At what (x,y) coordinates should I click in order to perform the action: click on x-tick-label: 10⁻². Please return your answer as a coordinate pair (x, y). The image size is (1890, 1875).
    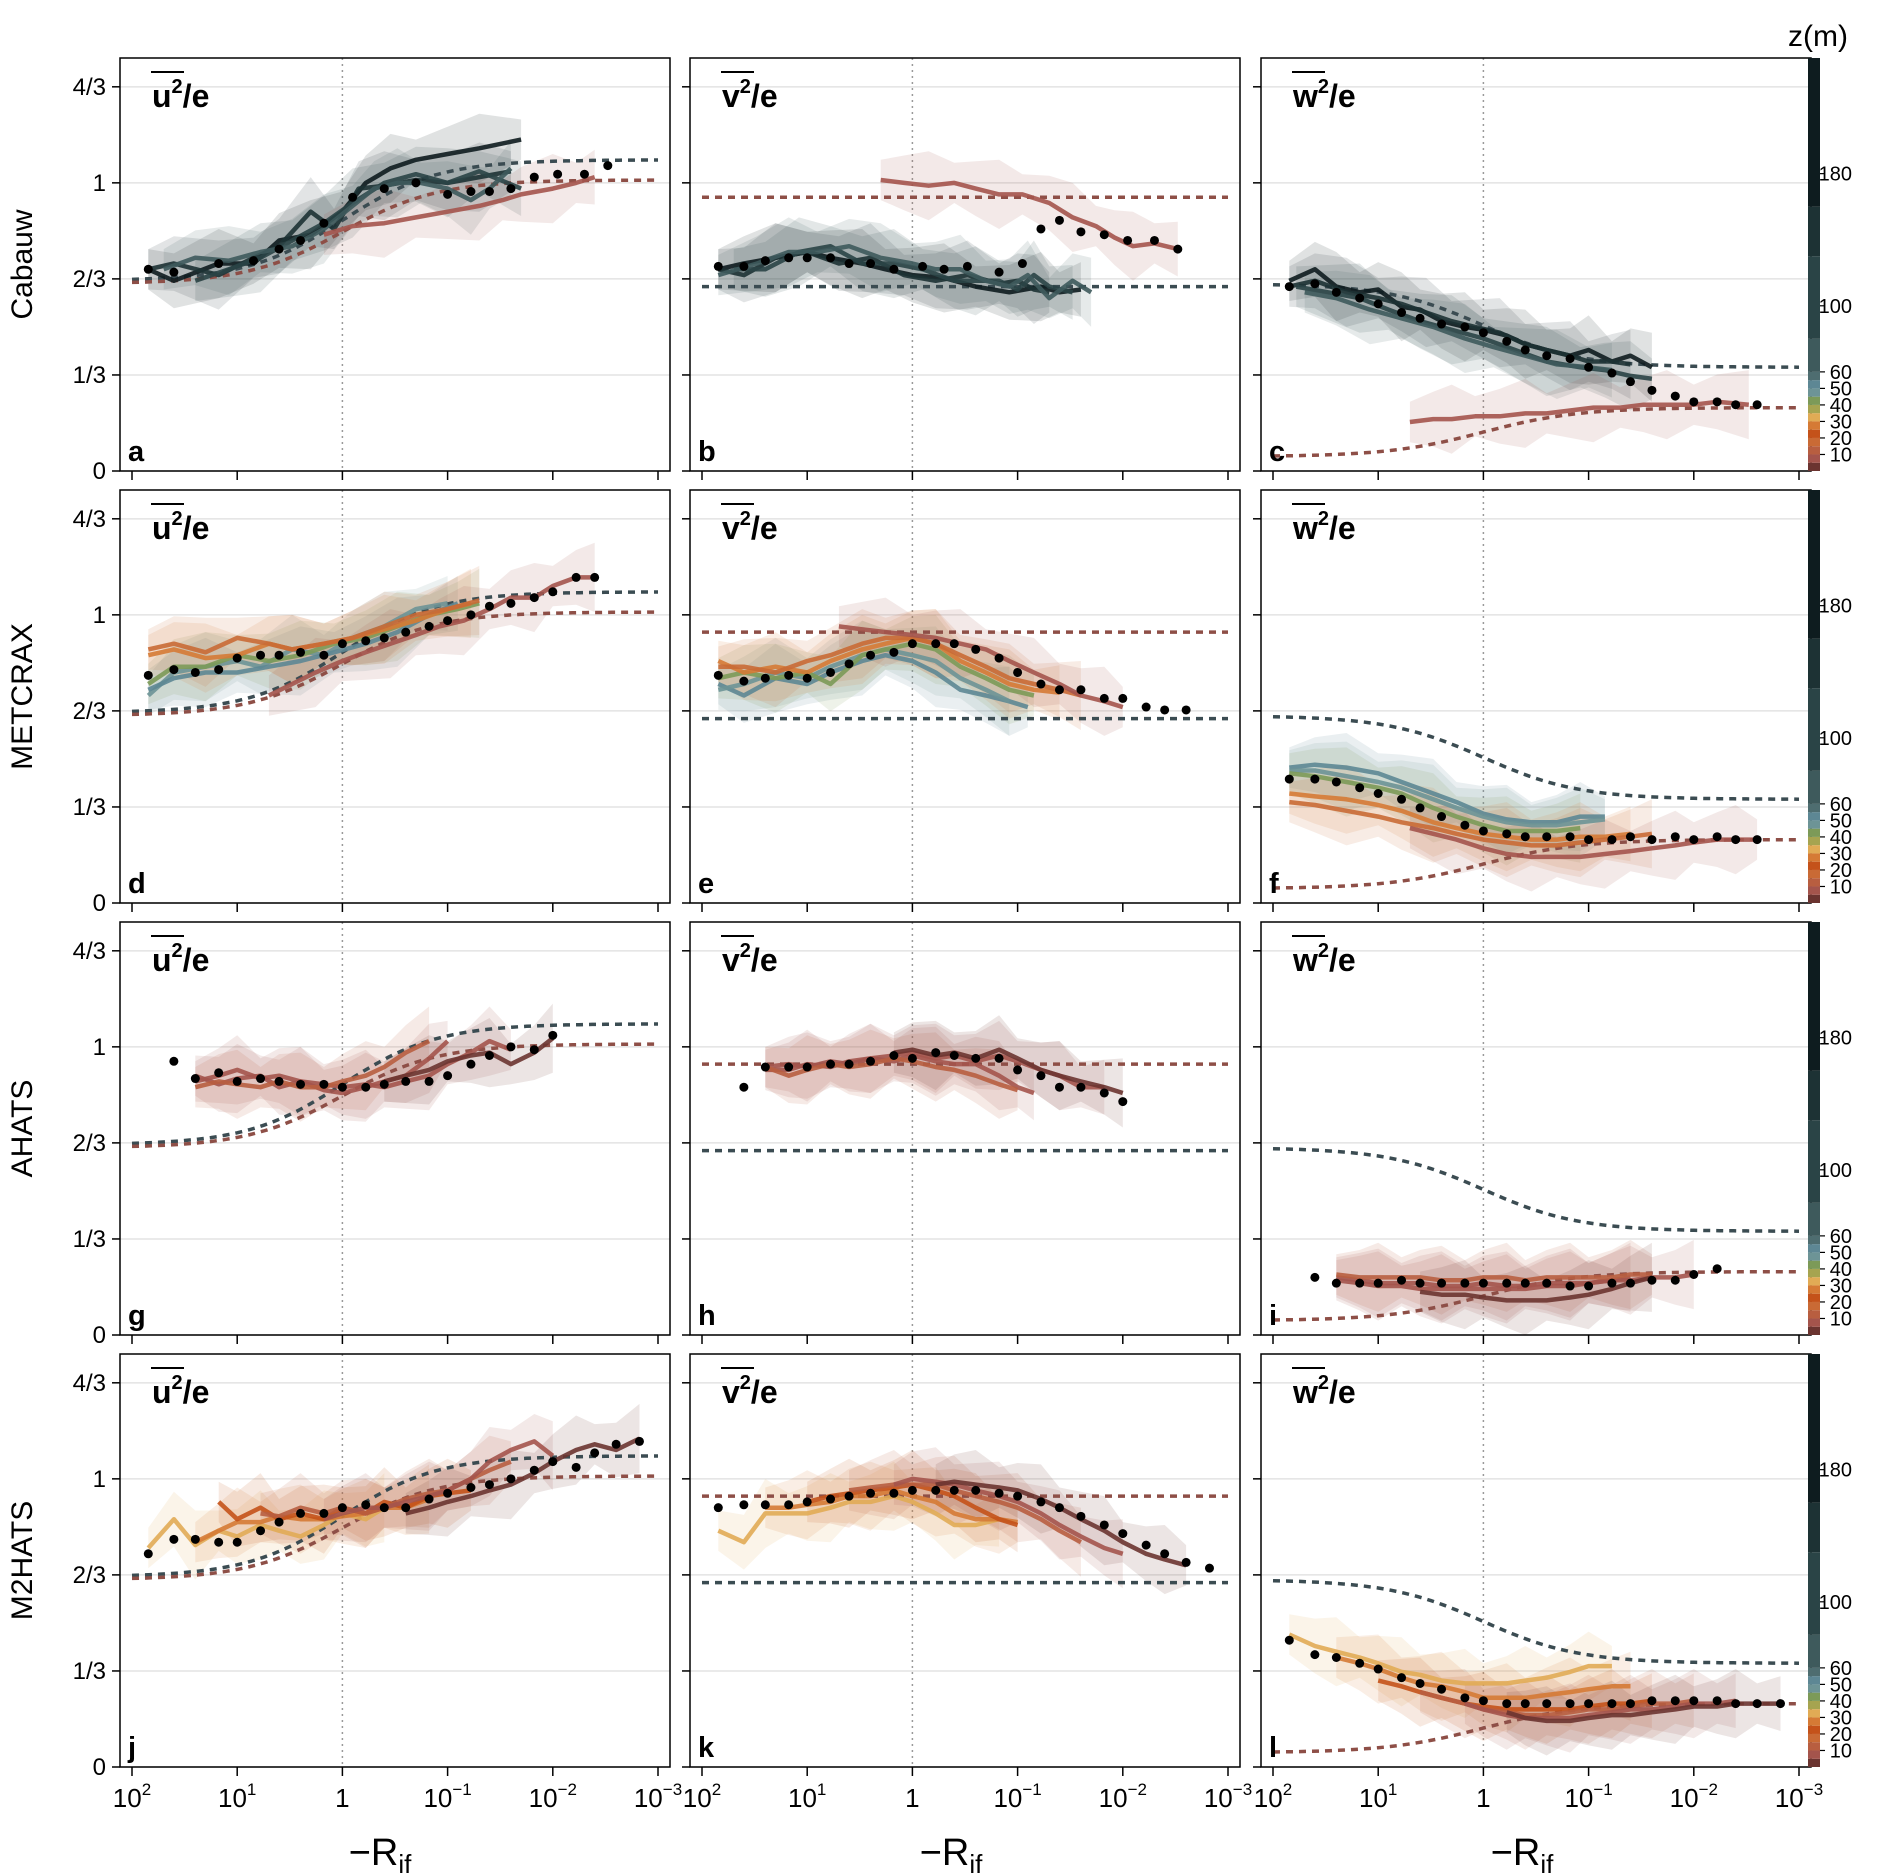
    Looking at the image, I should click on (553, 1796).